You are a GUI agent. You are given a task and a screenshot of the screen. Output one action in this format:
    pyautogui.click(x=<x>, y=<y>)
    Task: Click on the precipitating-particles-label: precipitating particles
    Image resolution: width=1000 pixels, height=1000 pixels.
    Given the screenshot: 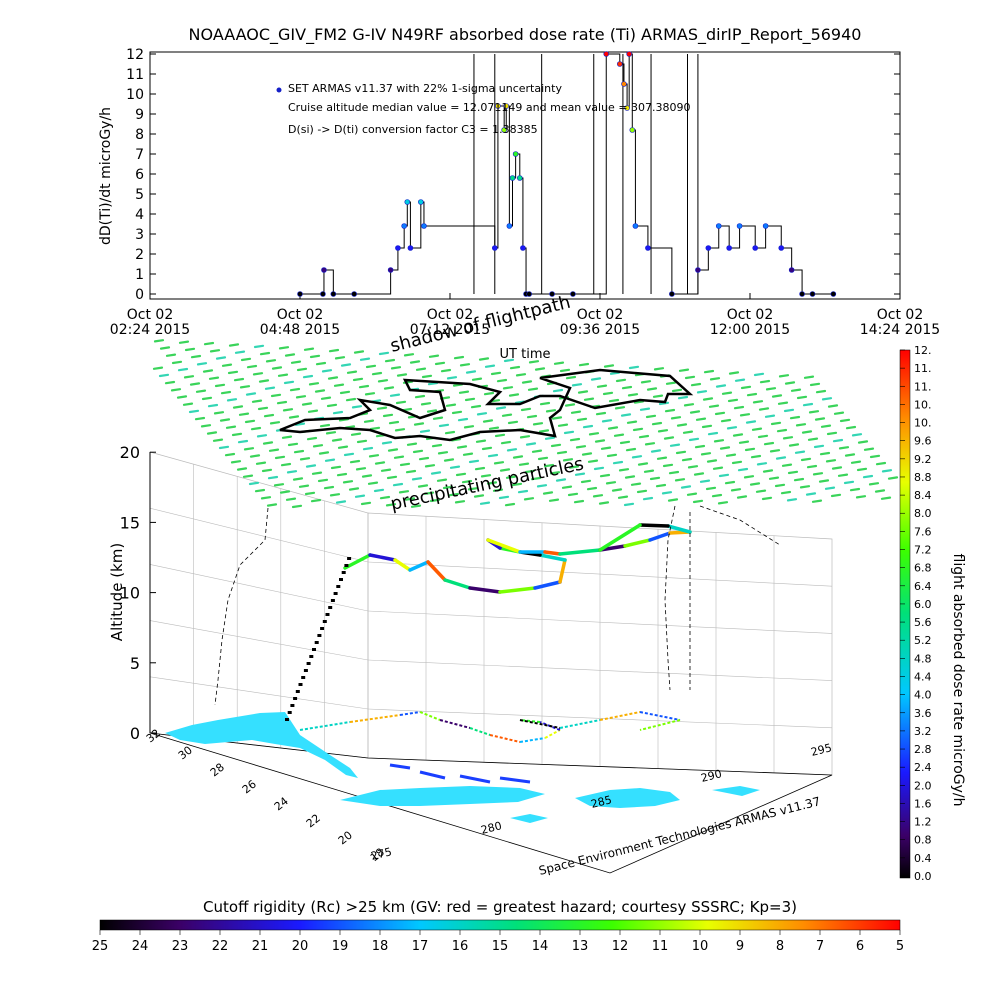 What is the action you would take?
    pyautogui.click(x=487, y=483)
    